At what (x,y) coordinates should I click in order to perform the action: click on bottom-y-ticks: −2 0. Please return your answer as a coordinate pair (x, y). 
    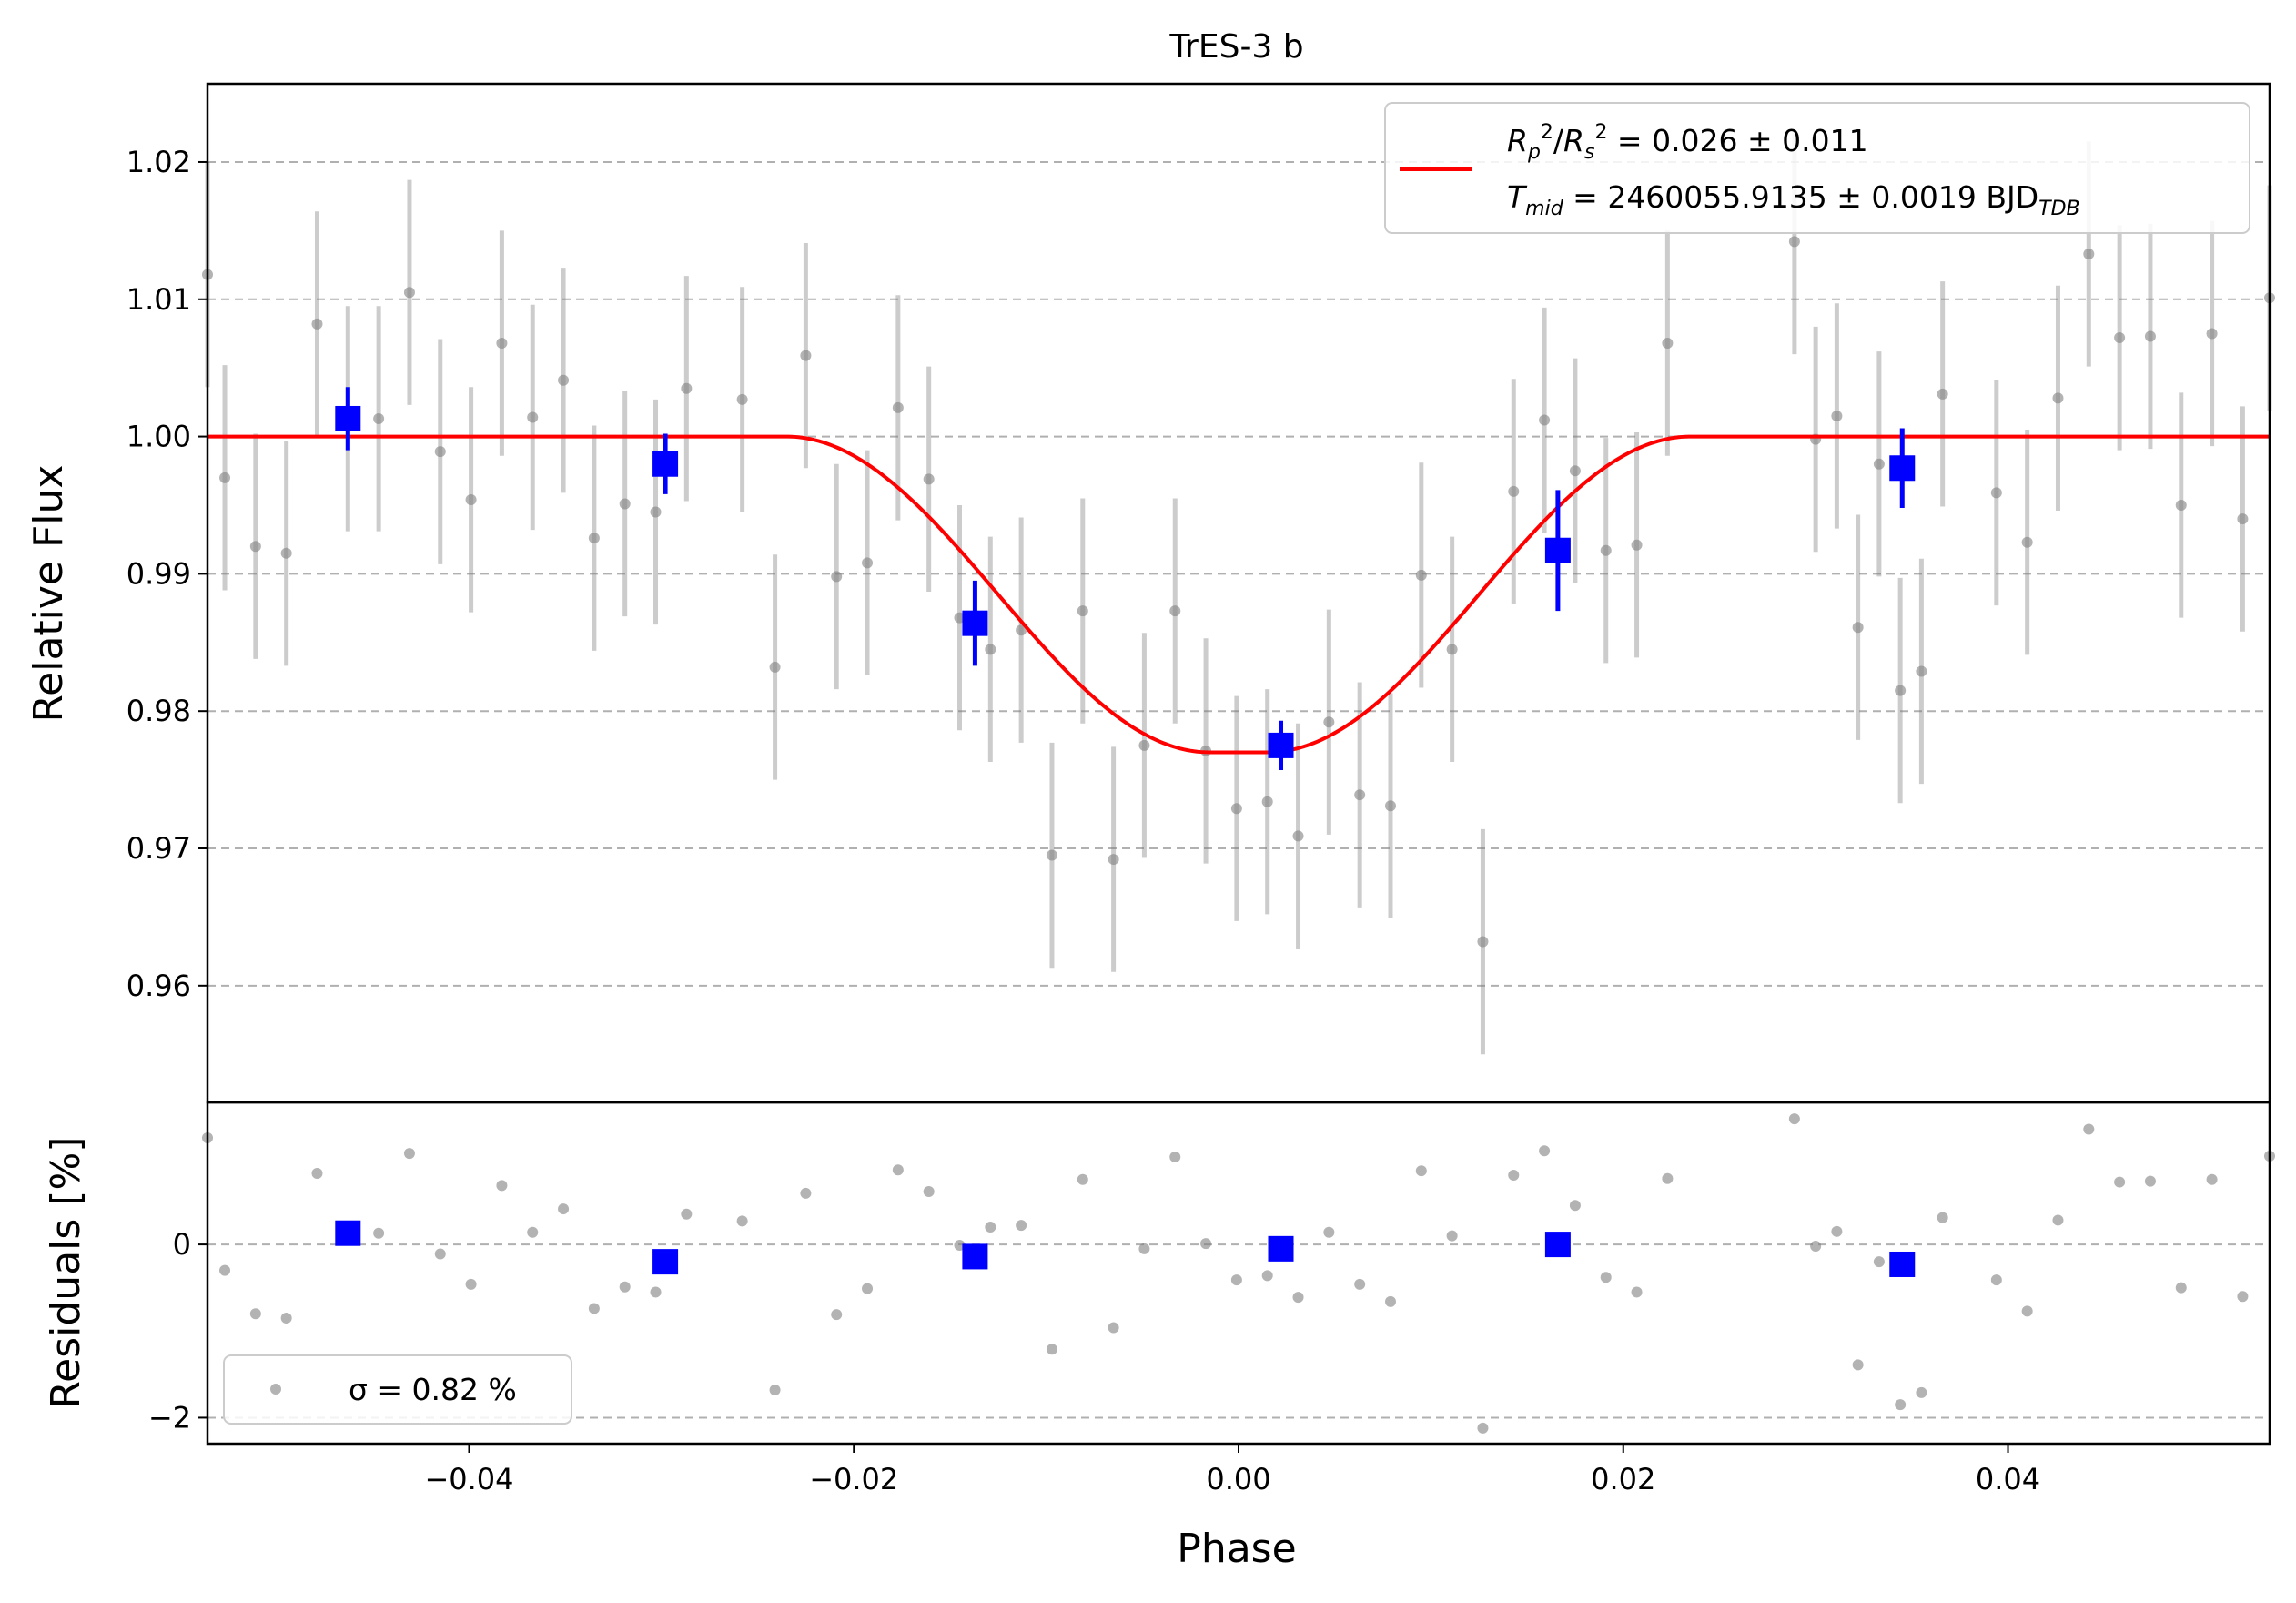
    Looking at the image, I should click on (178, 1331).